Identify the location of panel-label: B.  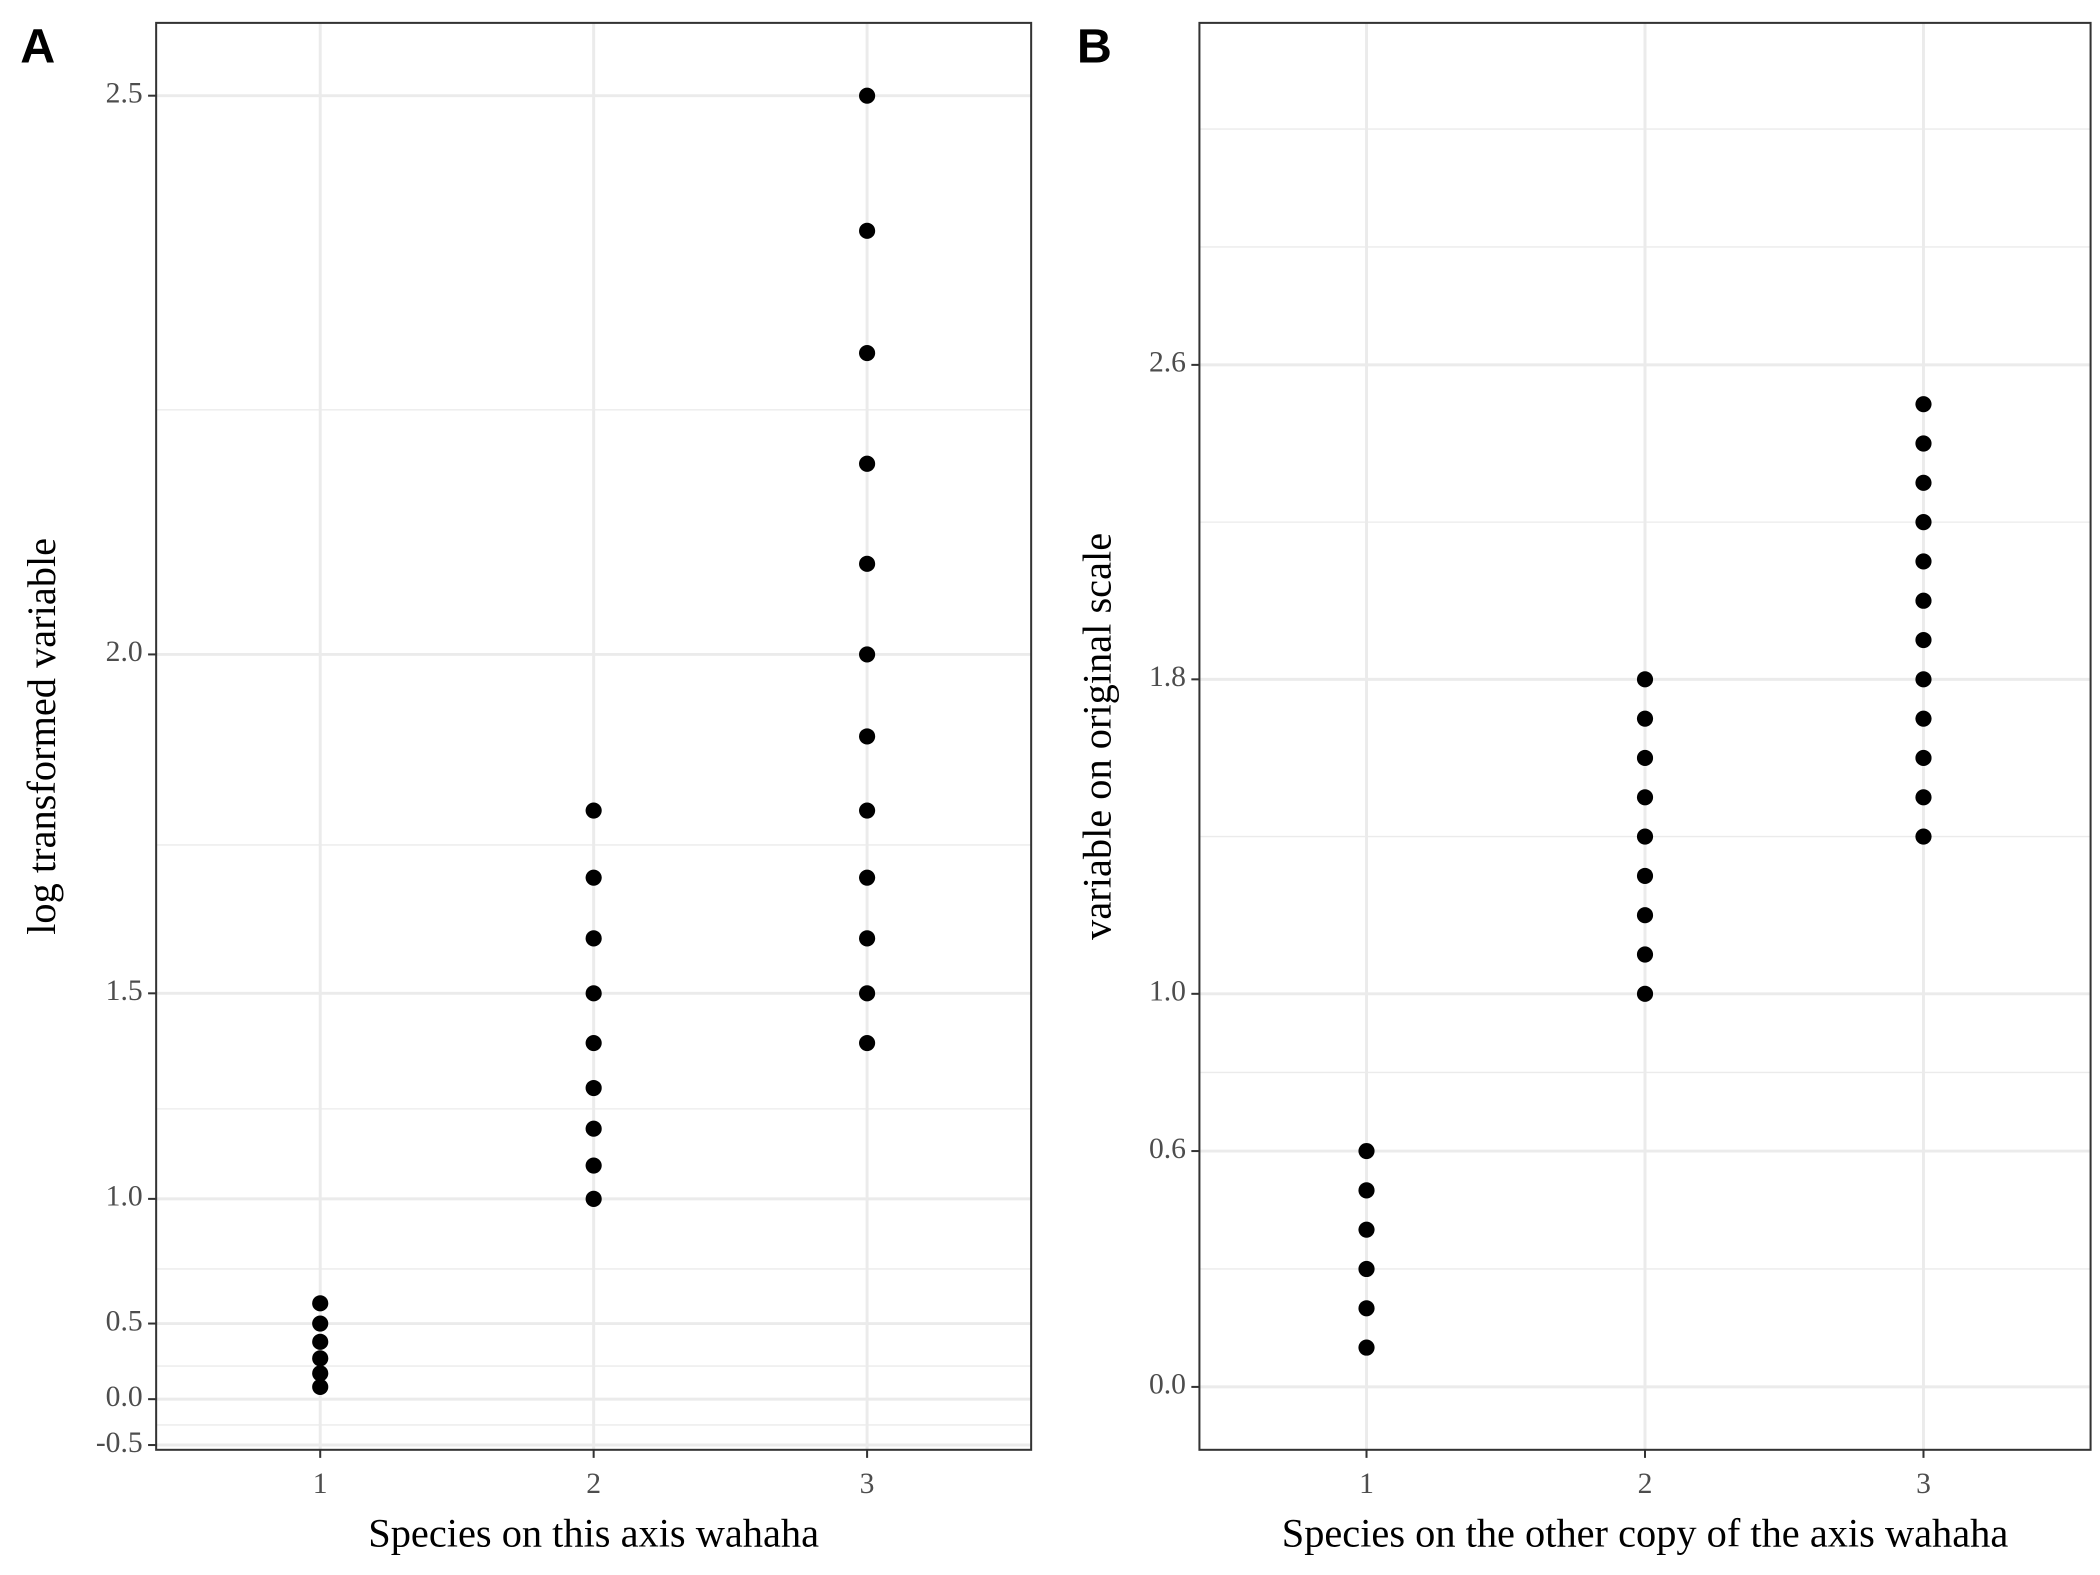
(1094, 47).